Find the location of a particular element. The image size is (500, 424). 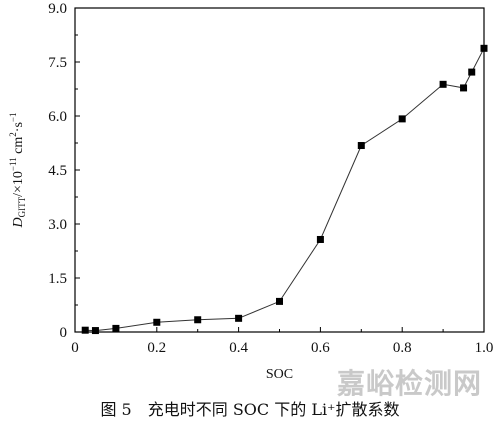

y-tick-label: 6.0 is located at coordinates (57, 117).